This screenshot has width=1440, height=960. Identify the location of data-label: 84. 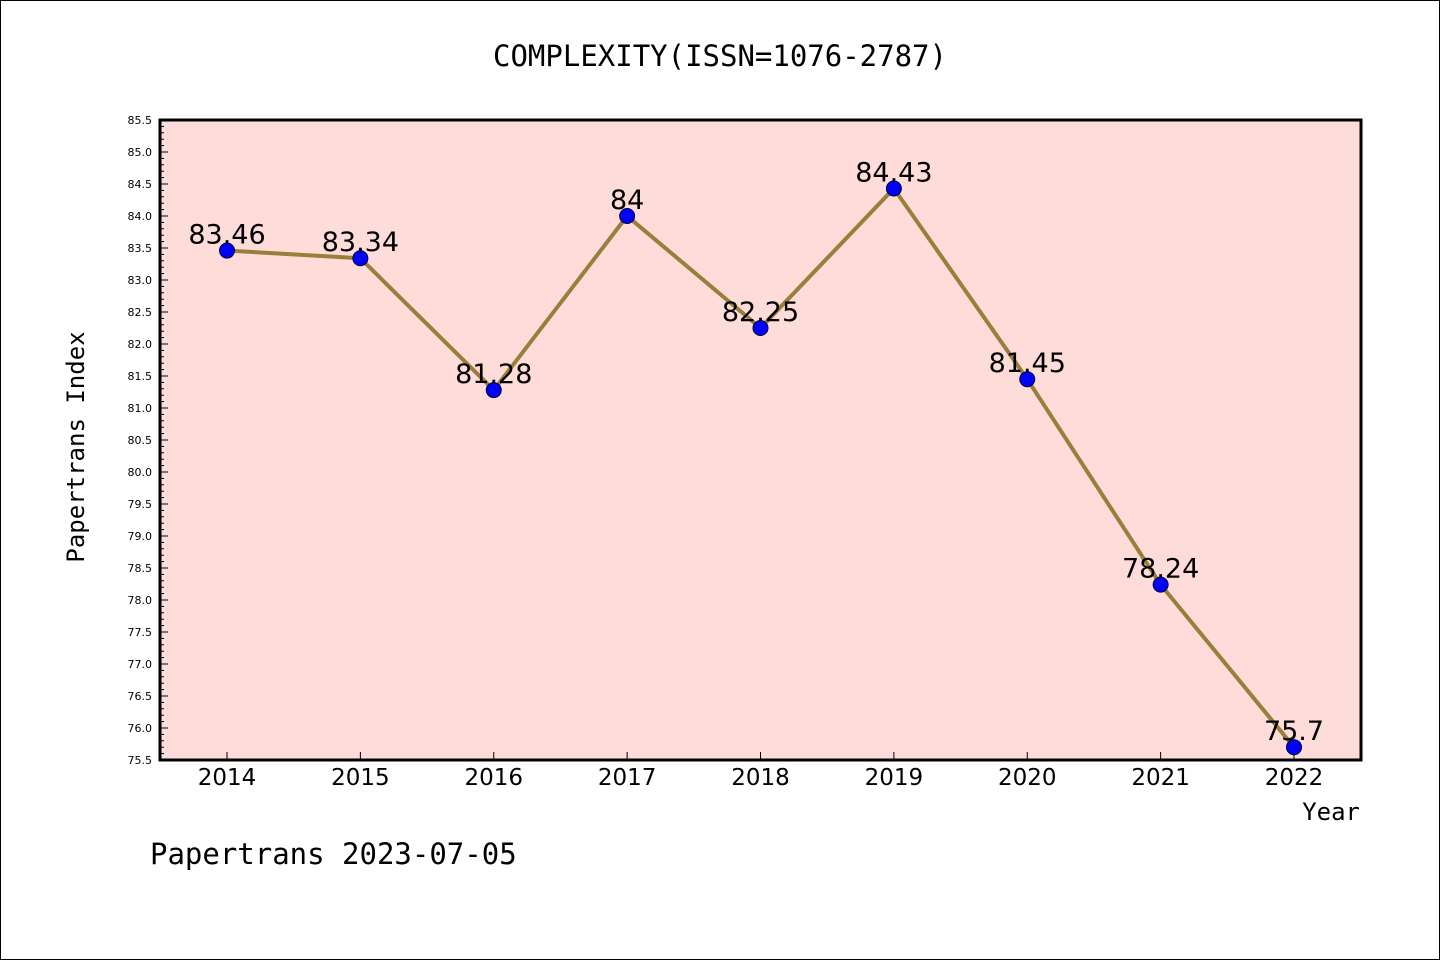
(627, 200).